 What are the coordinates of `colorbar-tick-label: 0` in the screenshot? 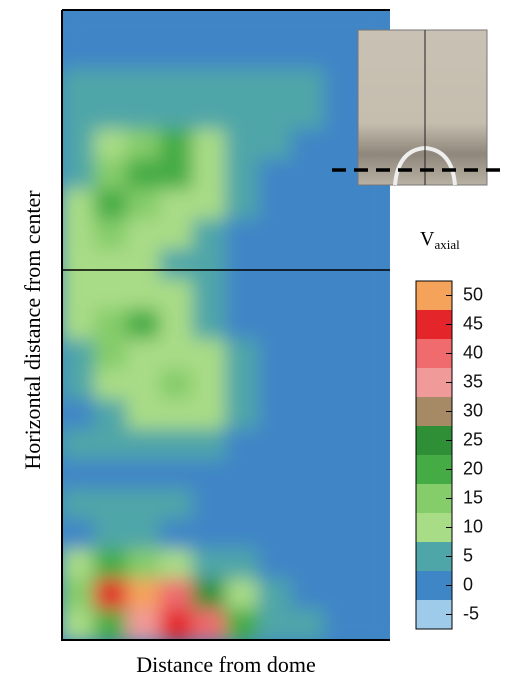 It's located at (468, 584).